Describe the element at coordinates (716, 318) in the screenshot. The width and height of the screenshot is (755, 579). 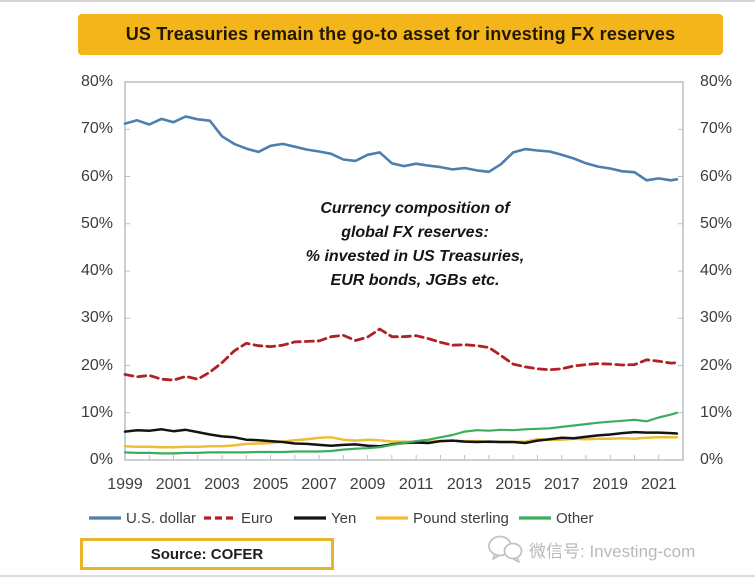
I see `y-tick-label-right: 30%` at that location.